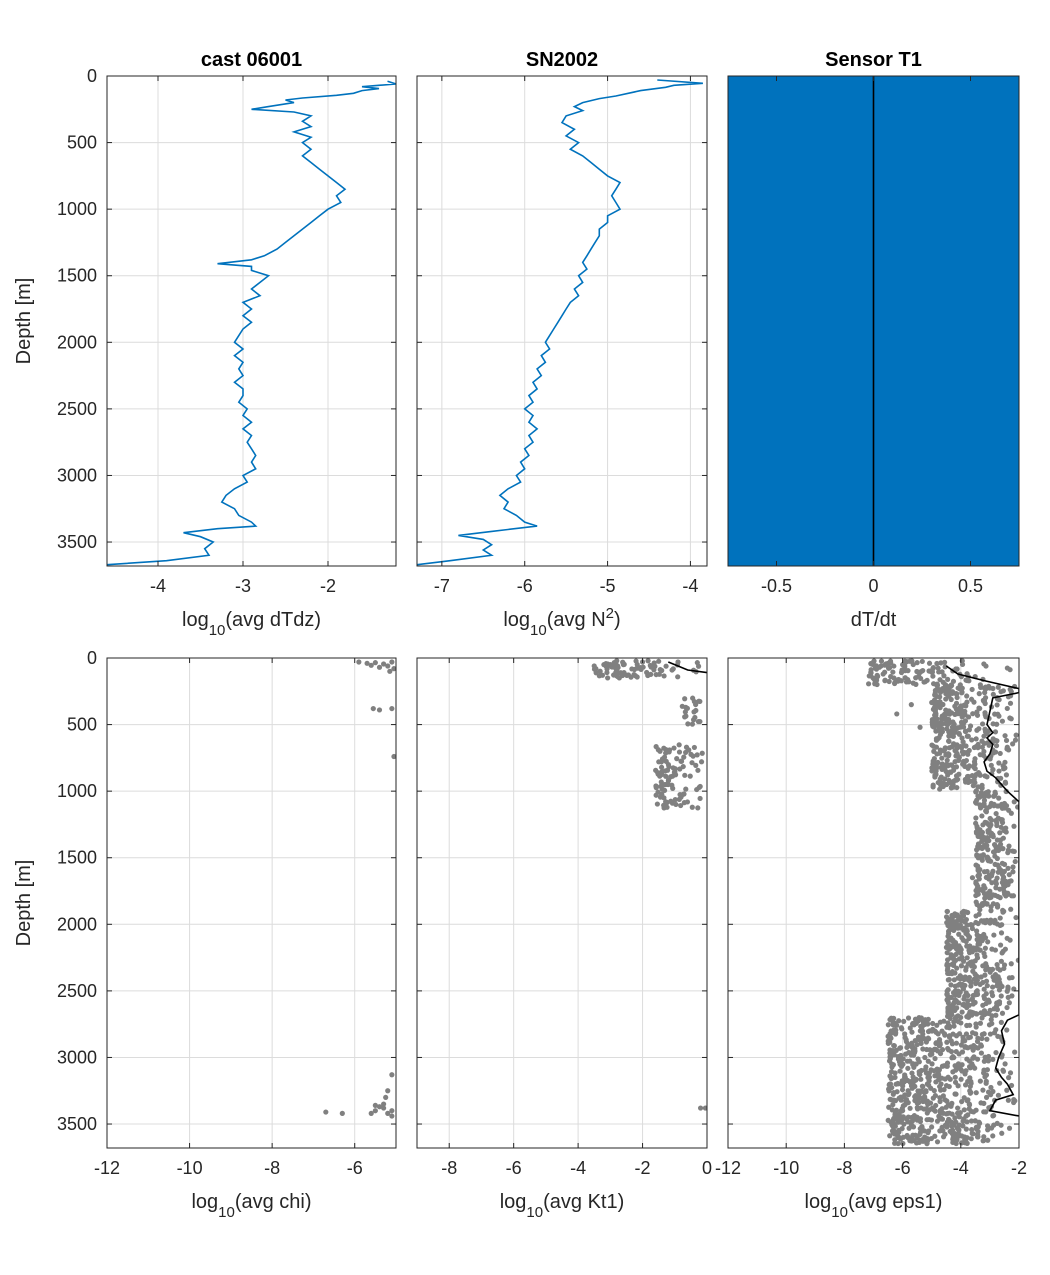  I want to click on x-tick-label: -6, so click(514, 1168).